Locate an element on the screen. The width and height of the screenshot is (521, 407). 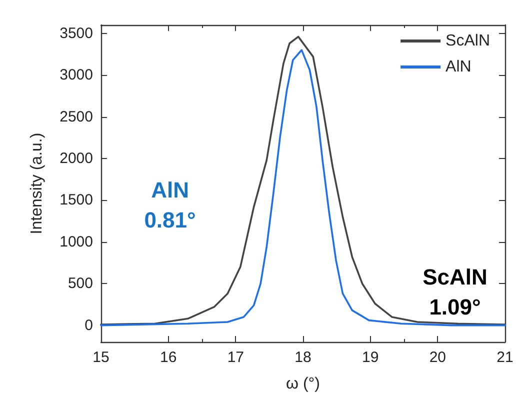
x-tick-label: 20 is located at coordinates (437, 357).